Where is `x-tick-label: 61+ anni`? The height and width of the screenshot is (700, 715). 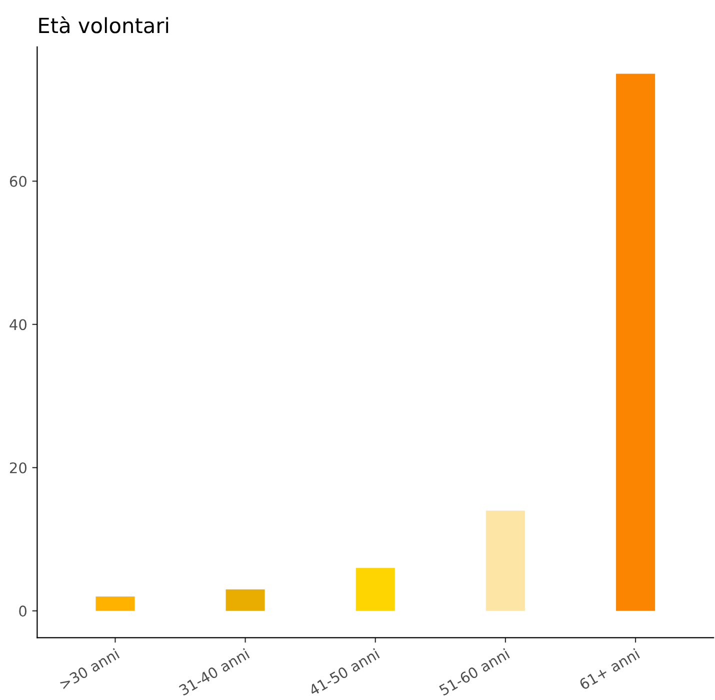
x-tick-label: 61+ anni is located at coordinates (609, 669).